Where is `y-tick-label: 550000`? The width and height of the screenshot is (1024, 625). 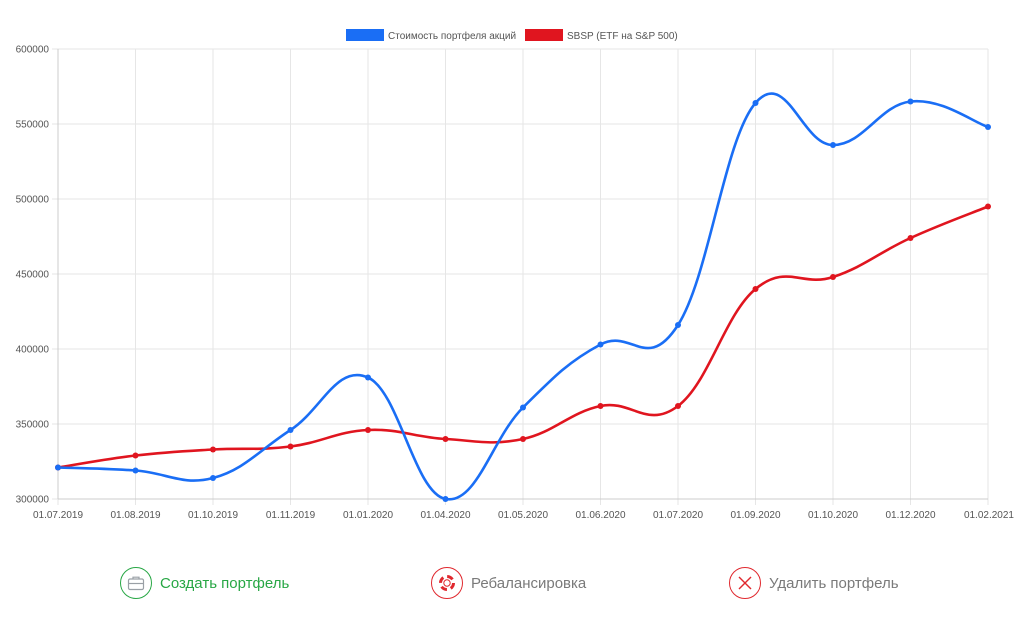 y-tick-label: 550000 is located at coordinates (33, 125).